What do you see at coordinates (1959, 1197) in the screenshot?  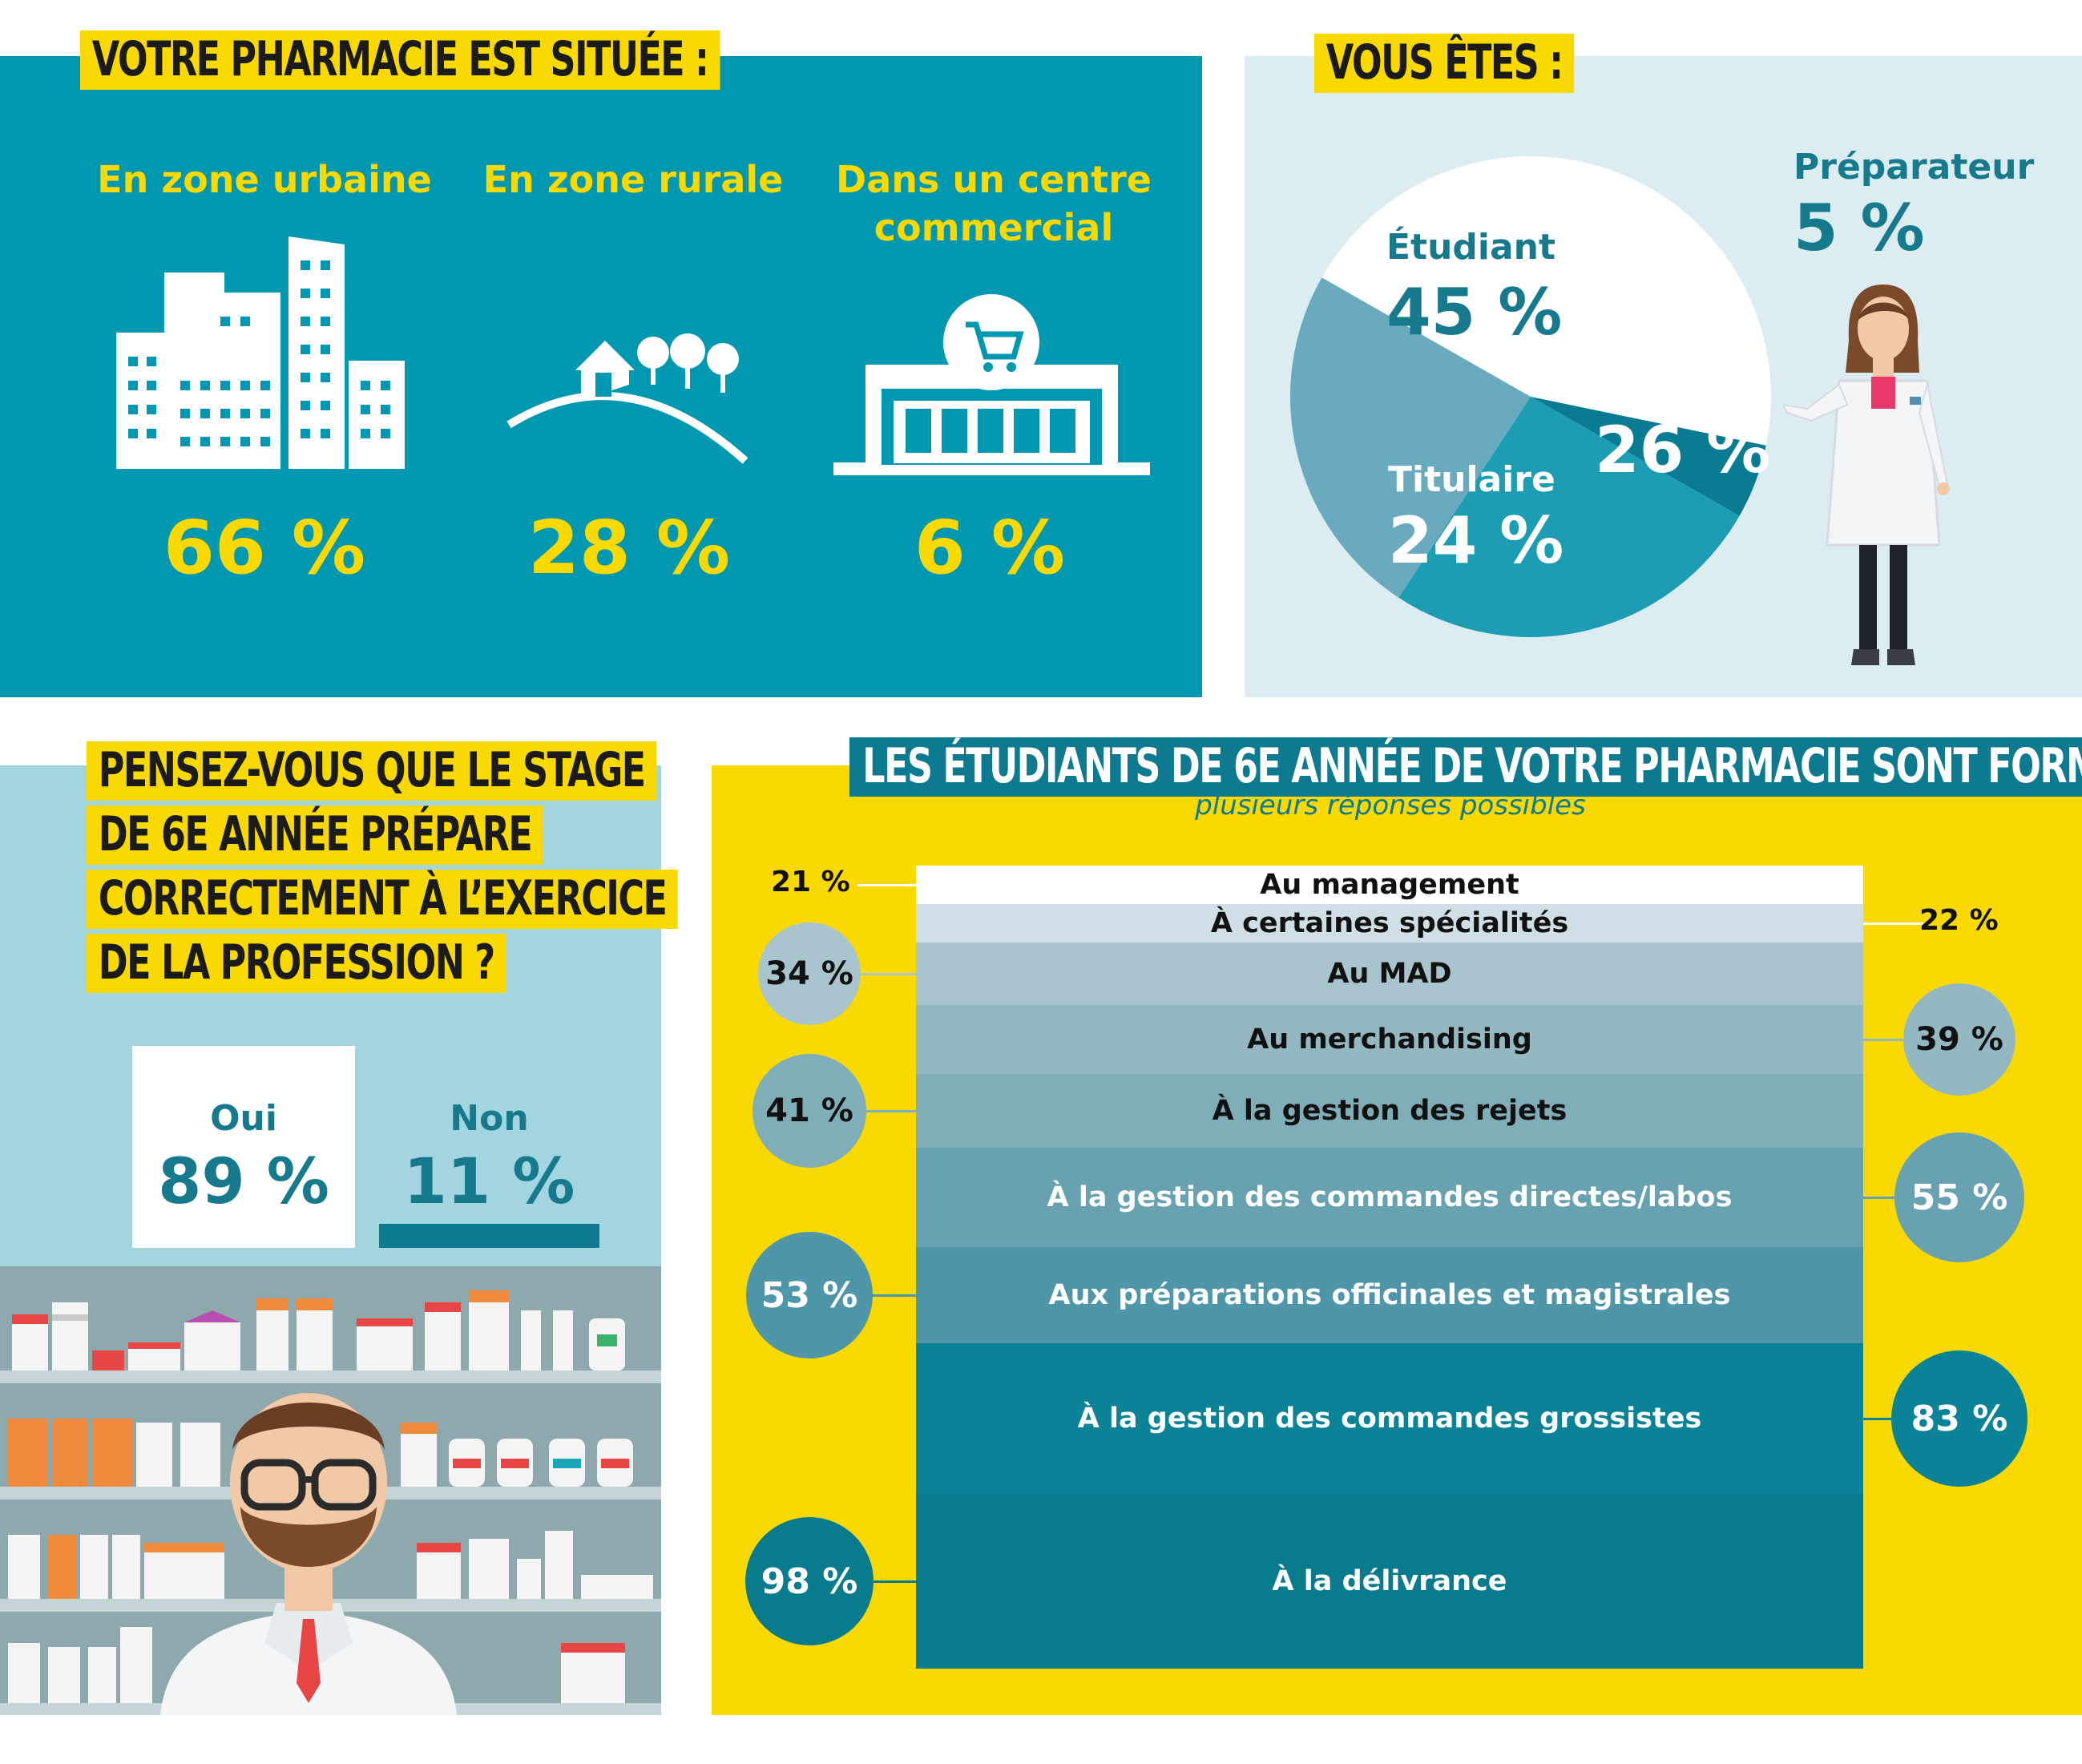 I see `bar-value-6: 55 %` at bounding box center [1959, 1197].